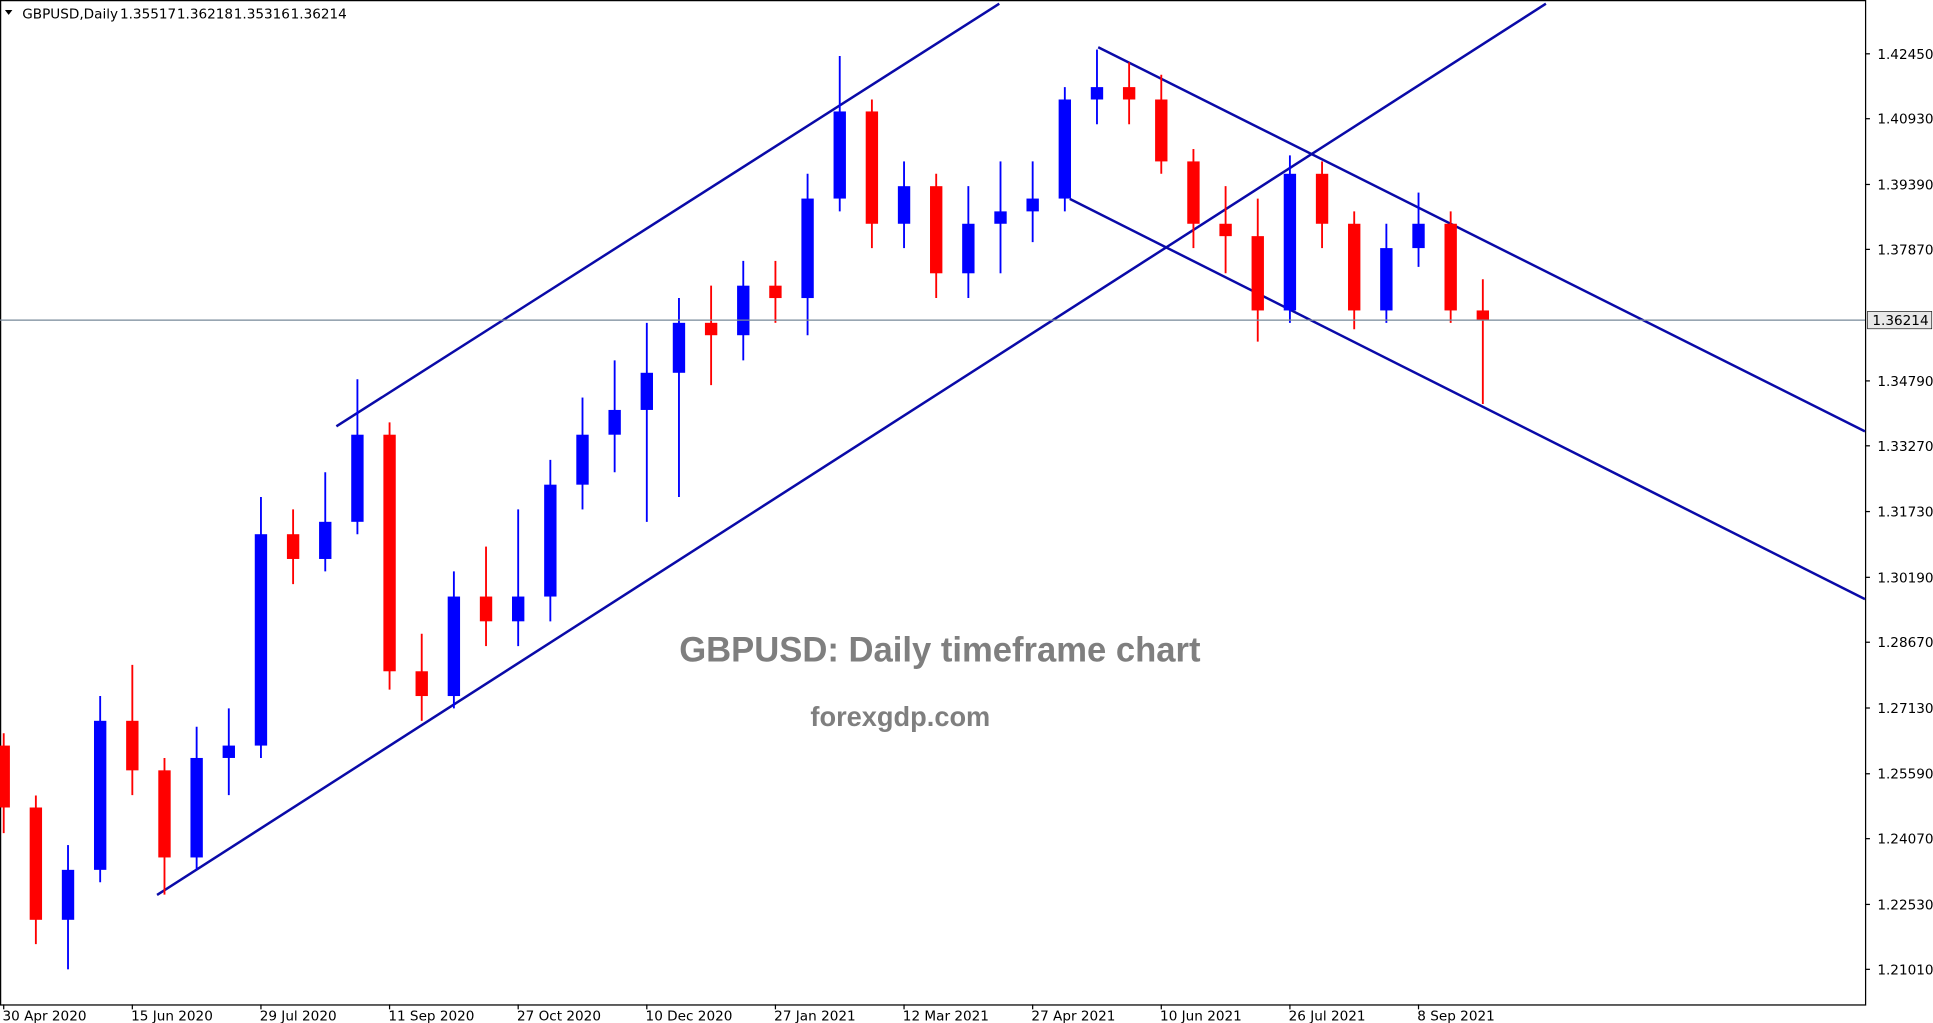  What do you see at coordinates (319, 15) in the screenshot?
I see `header-value: 1.36214` at bounding box center [319, 15].